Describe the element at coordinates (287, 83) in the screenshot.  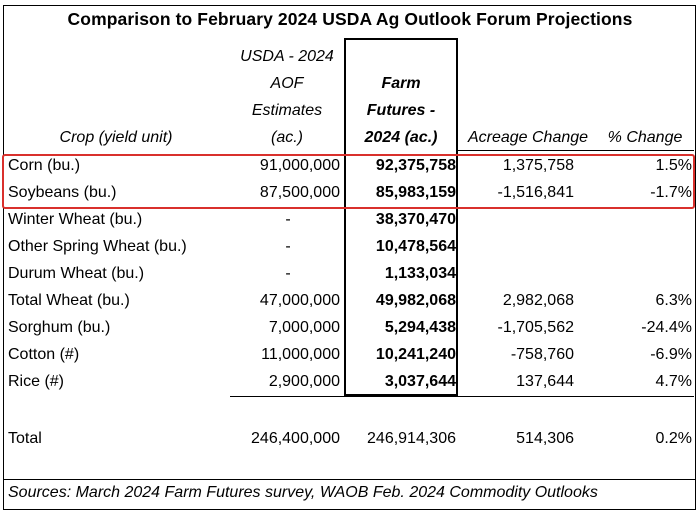
I see `usda-header-line-2: AOF` at that location.